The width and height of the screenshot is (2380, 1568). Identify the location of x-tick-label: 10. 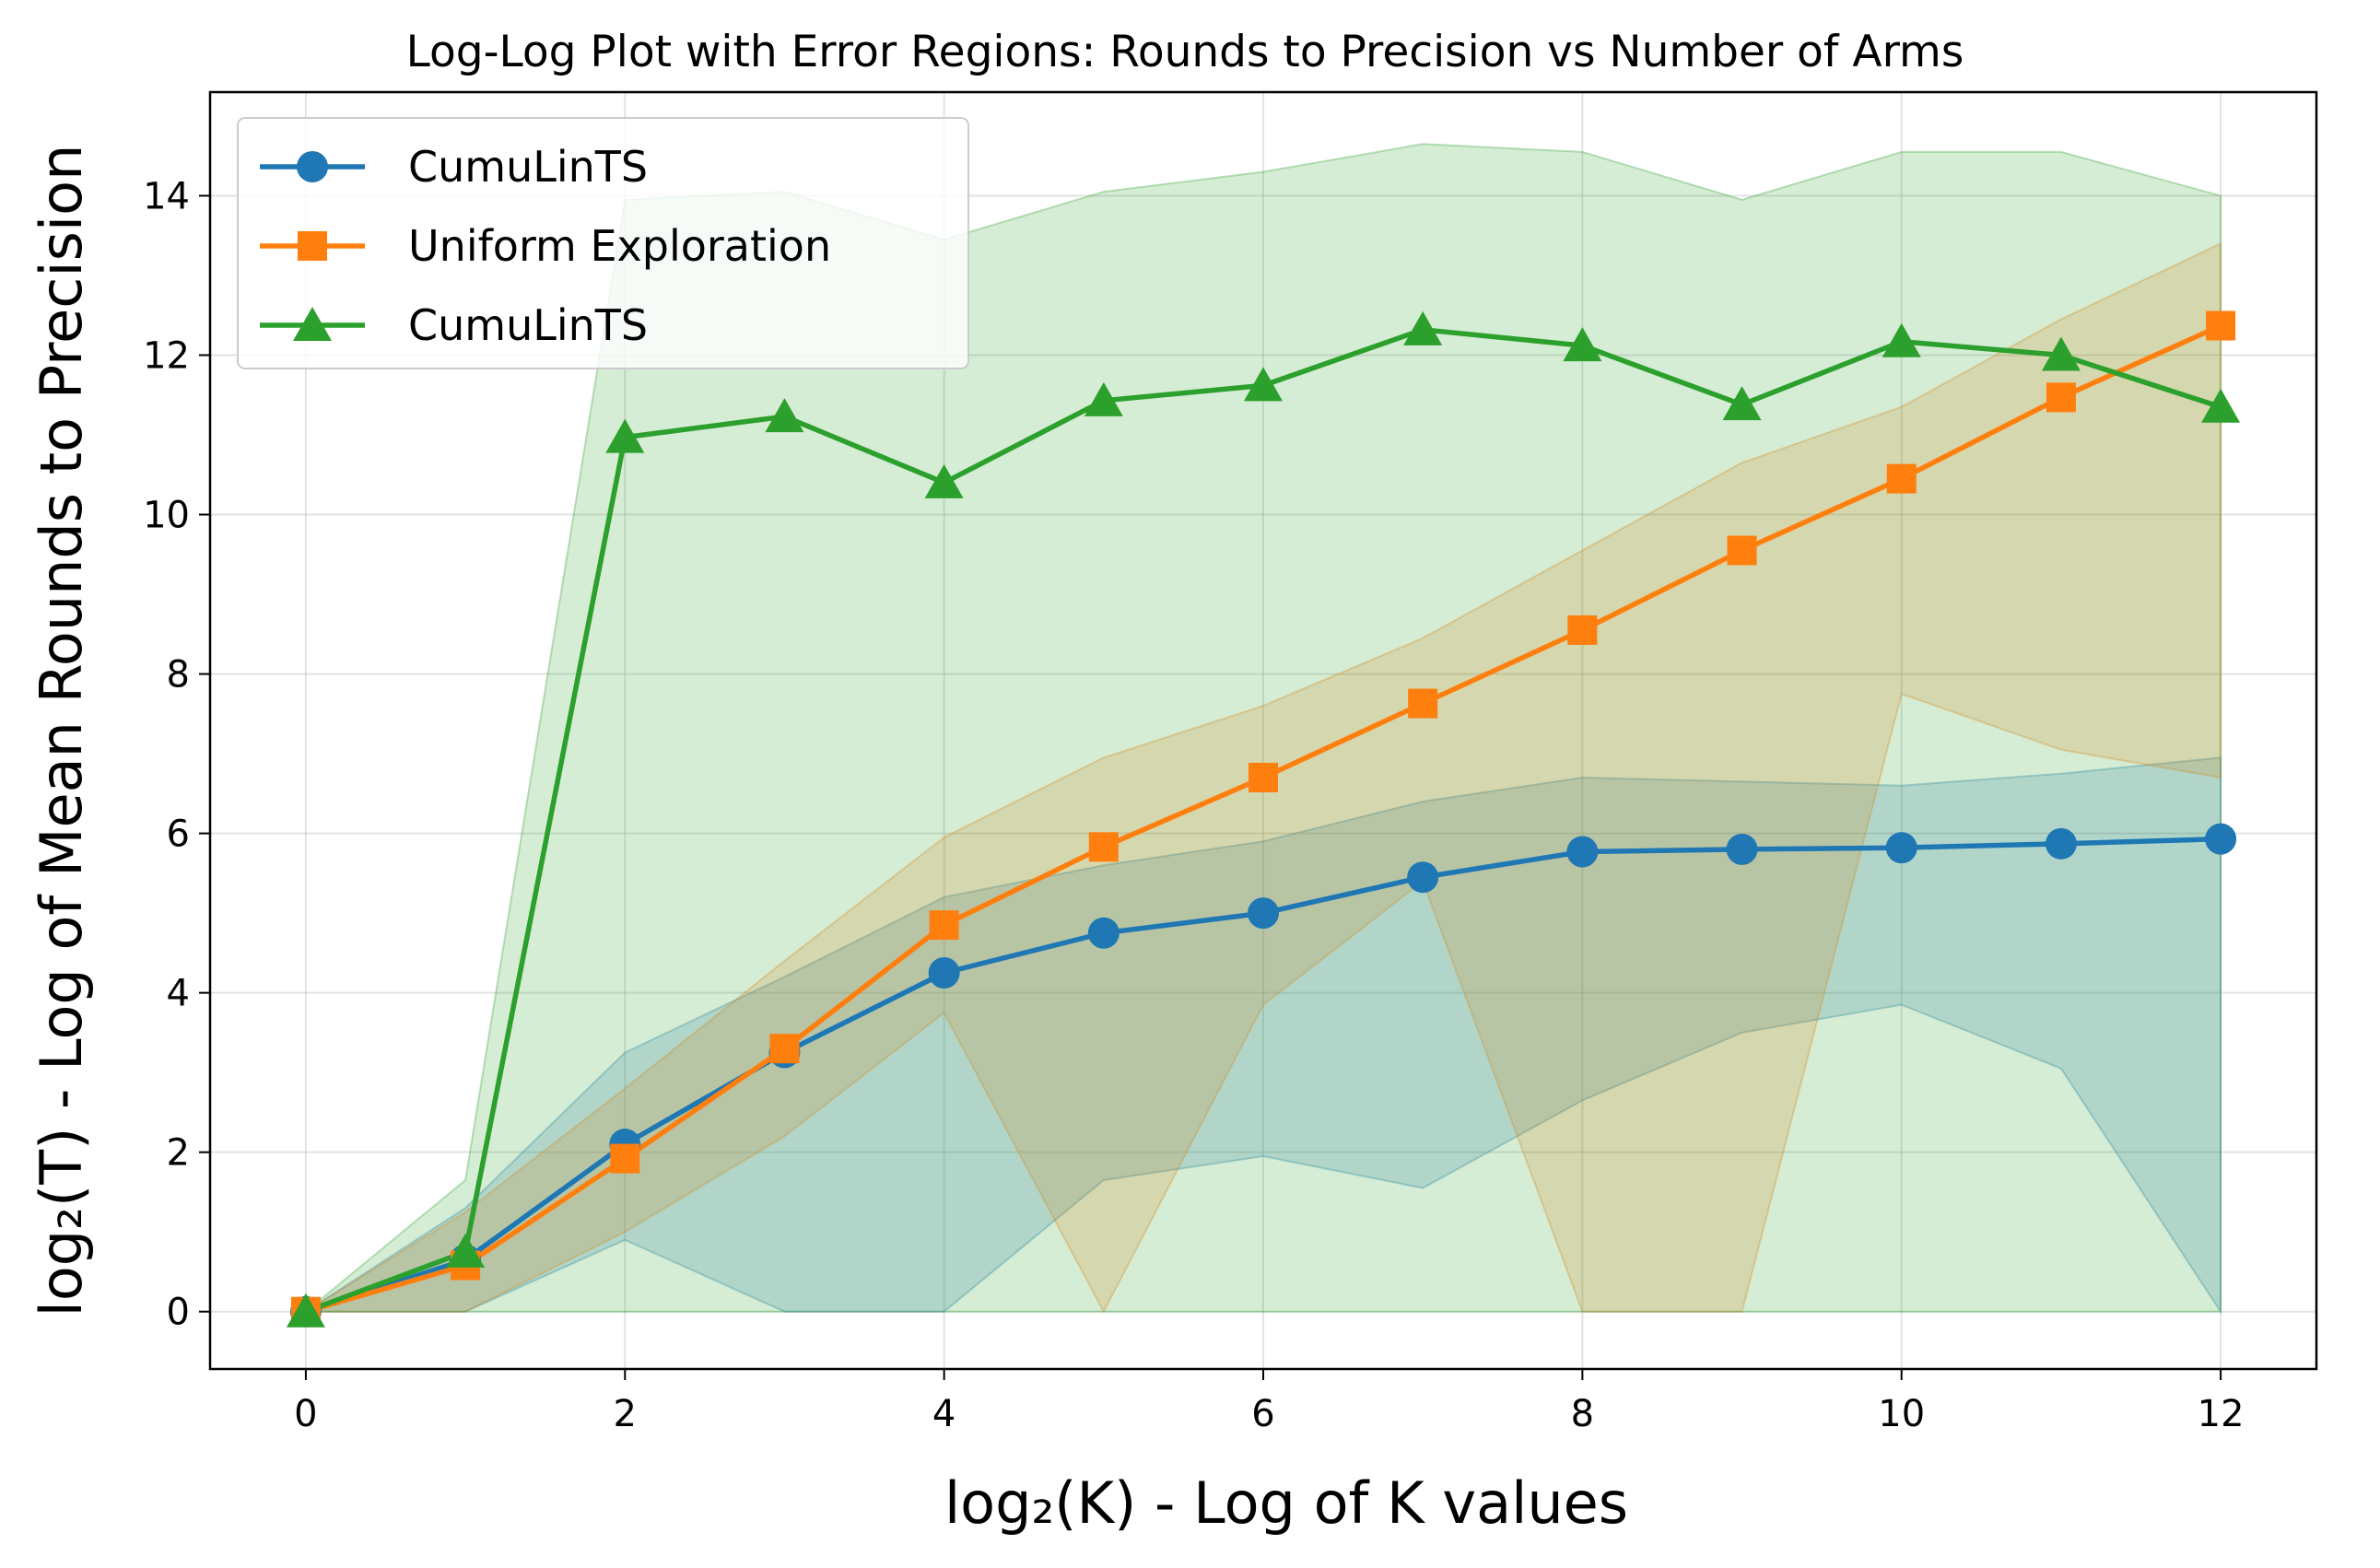
(1901, 1414).